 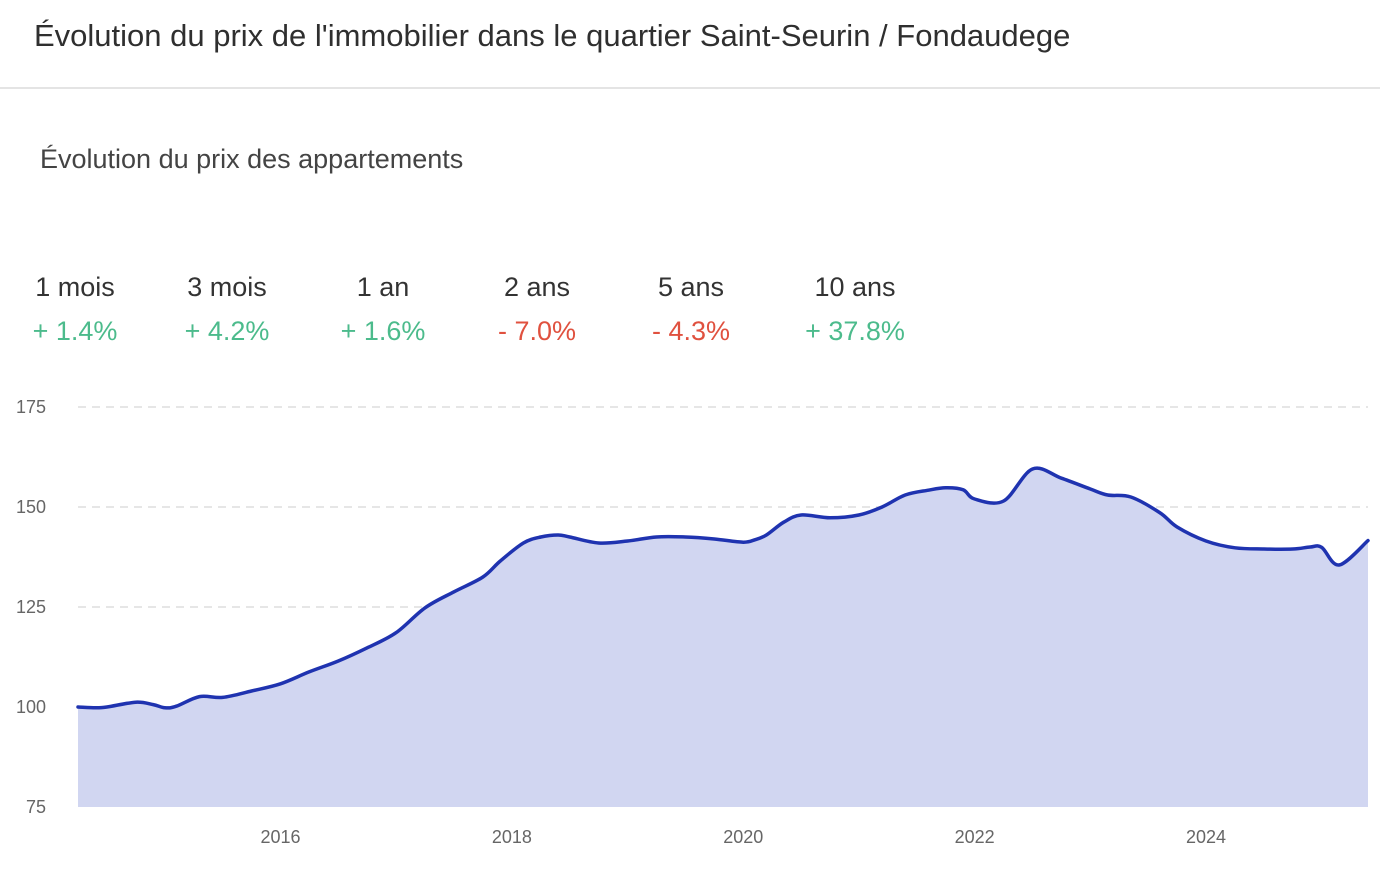 I want to click on chart-subtitle: Évolution du prix des appartements, so click(x=252, y=159).